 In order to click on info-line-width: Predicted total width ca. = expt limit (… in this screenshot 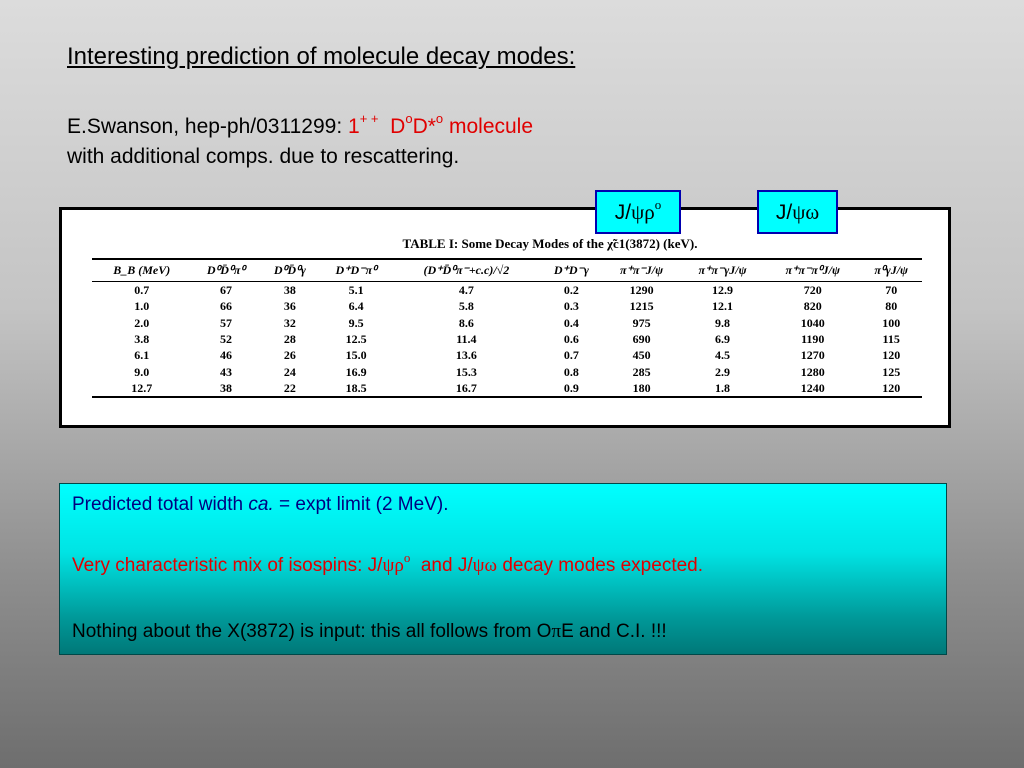, I will do `click(260, 504)`.